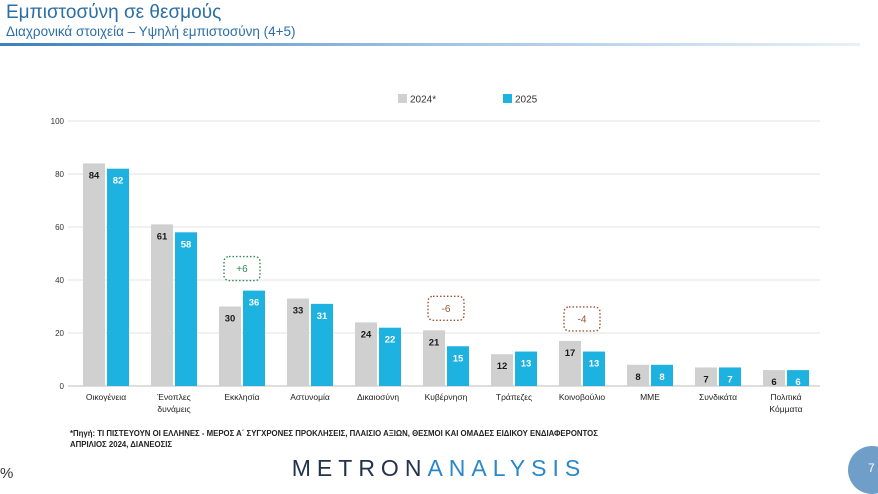 The height and width of the screenshot is (494, 878). Describe the element at coordinates (434, 342) in the screenshot. I see `data-label: 21` at that location.